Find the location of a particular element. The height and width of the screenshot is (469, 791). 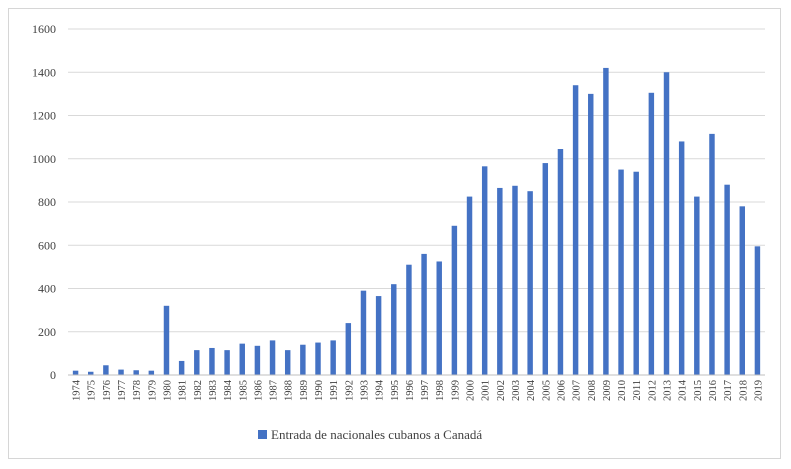

x-tick-label-1989: 1989 is located at coordinates (304, 390).